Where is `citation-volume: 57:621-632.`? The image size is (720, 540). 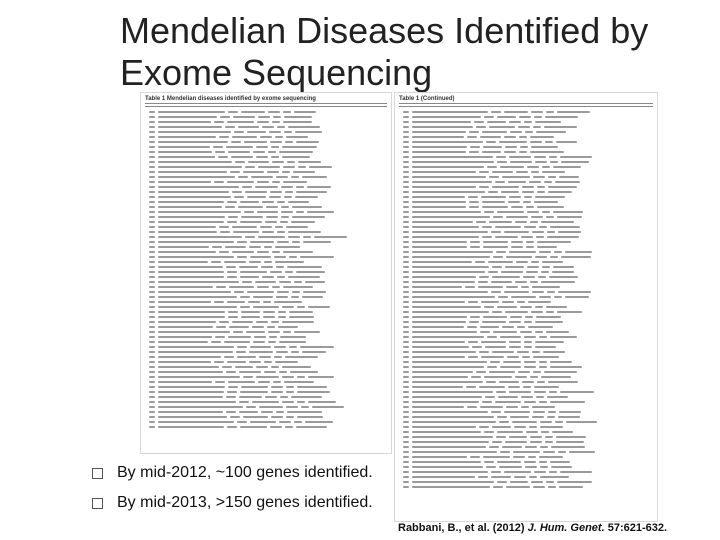
citation-volume: 57:621-632. is located at coordinates (637, 528).